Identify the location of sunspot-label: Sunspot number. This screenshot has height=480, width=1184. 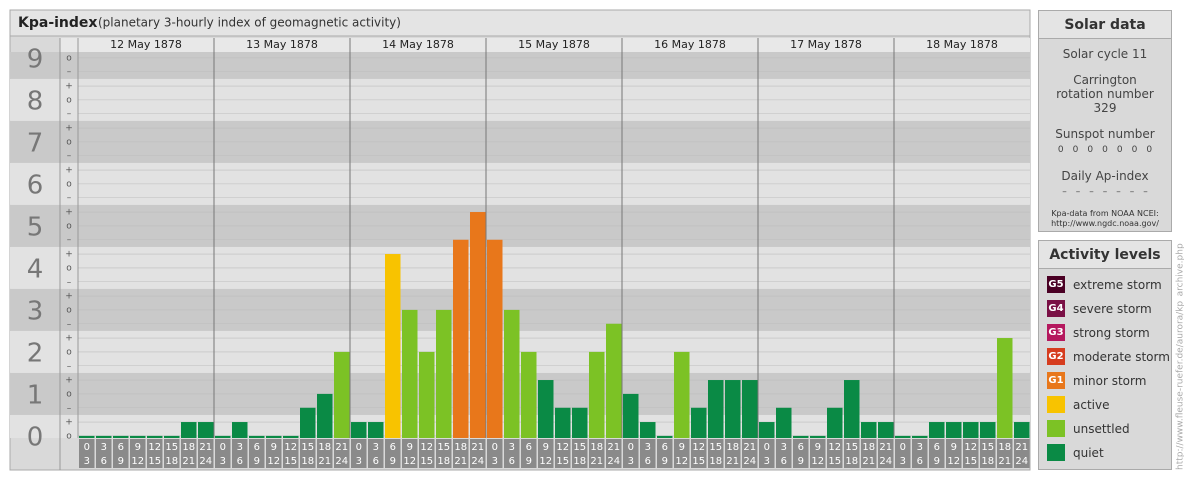
(1105, 134).